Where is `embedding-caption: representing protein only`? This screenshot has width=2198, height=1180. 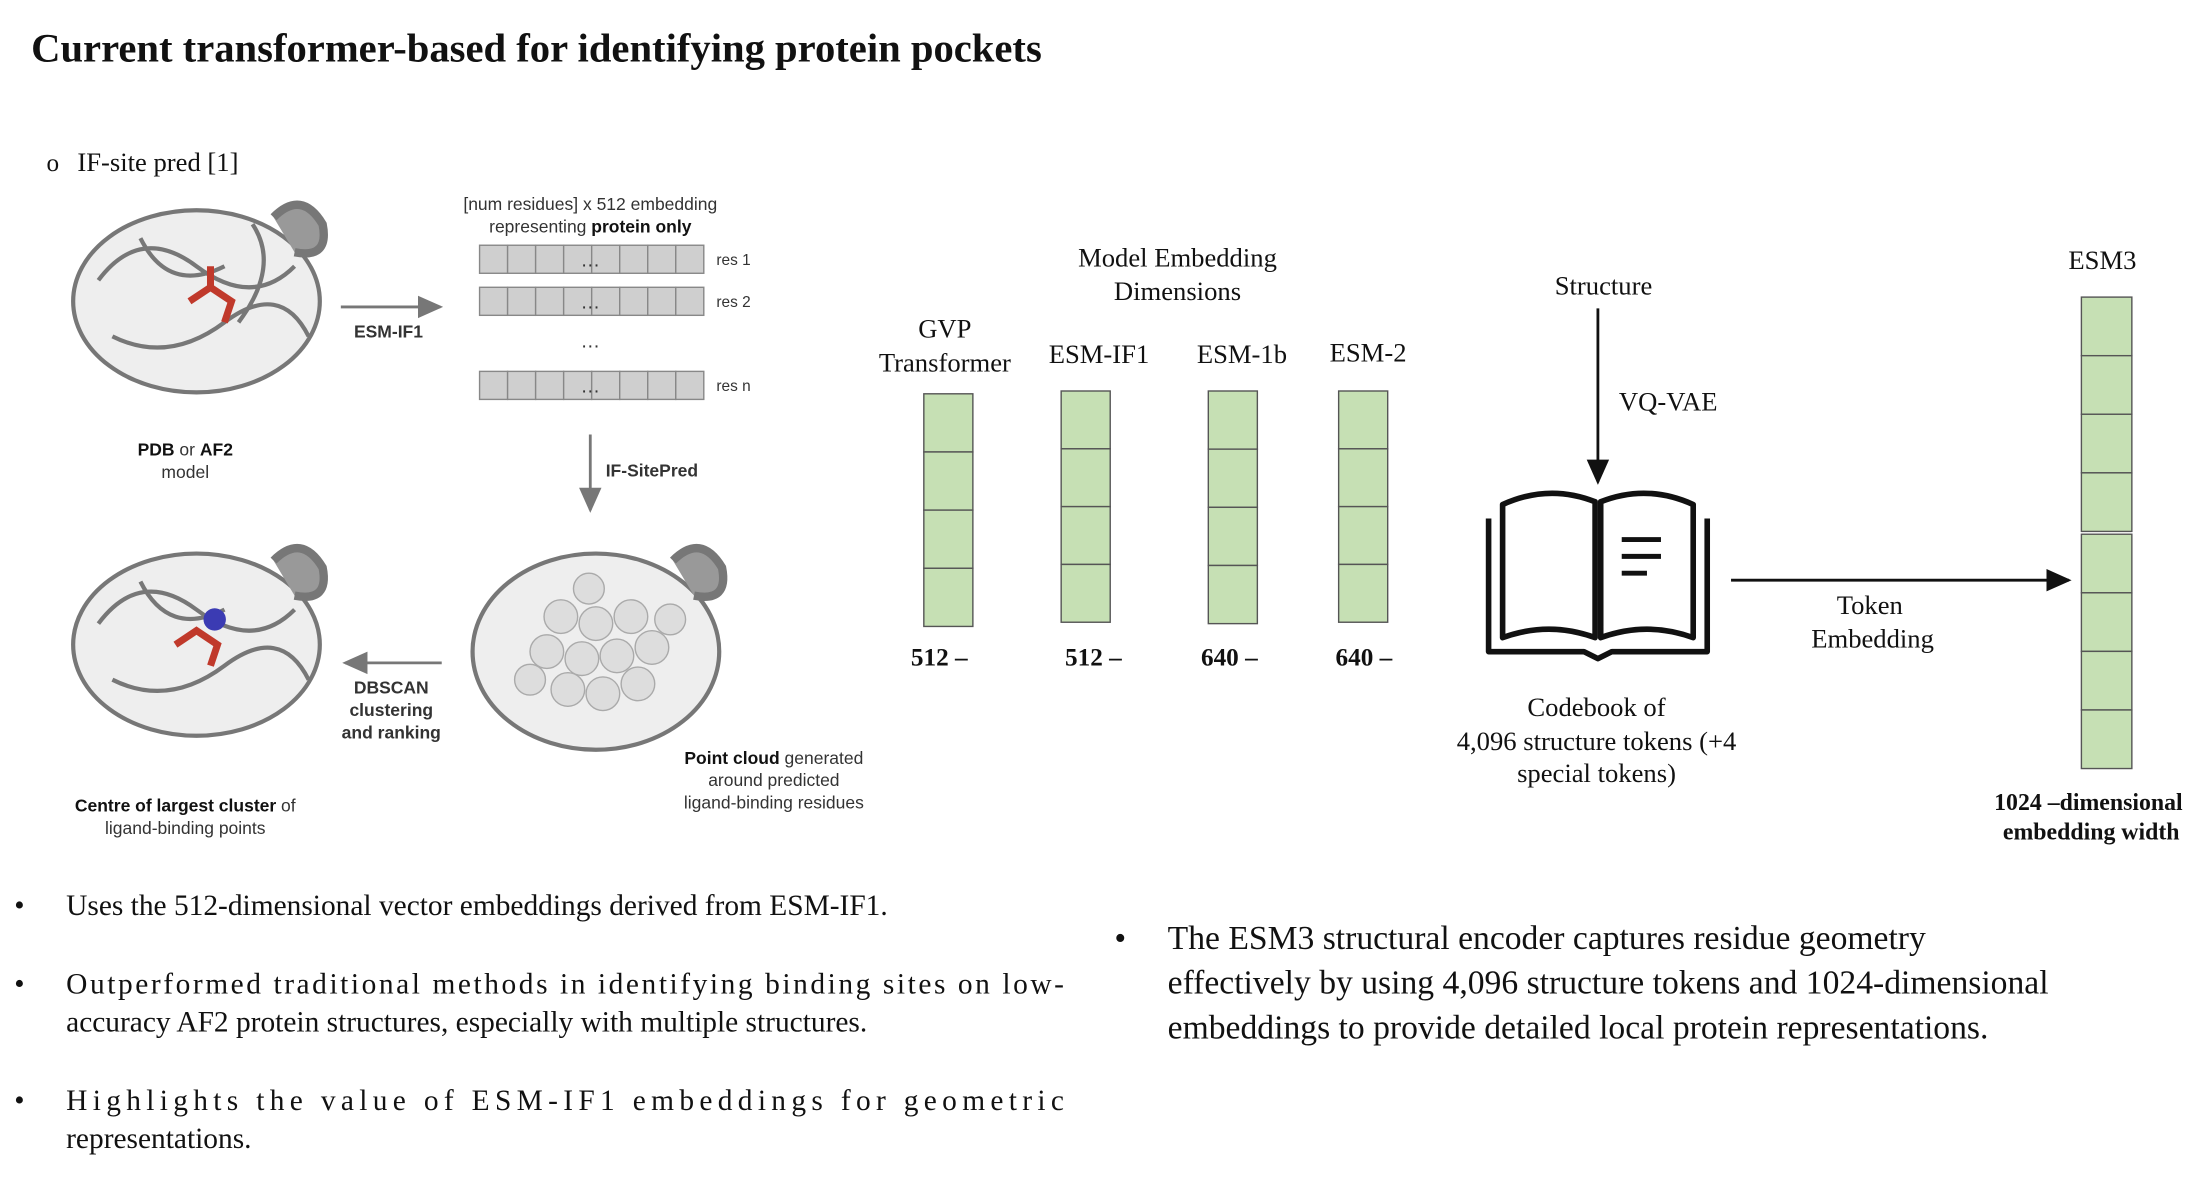 embedding-caption: representing protein only is located at coordinates (590, 227).